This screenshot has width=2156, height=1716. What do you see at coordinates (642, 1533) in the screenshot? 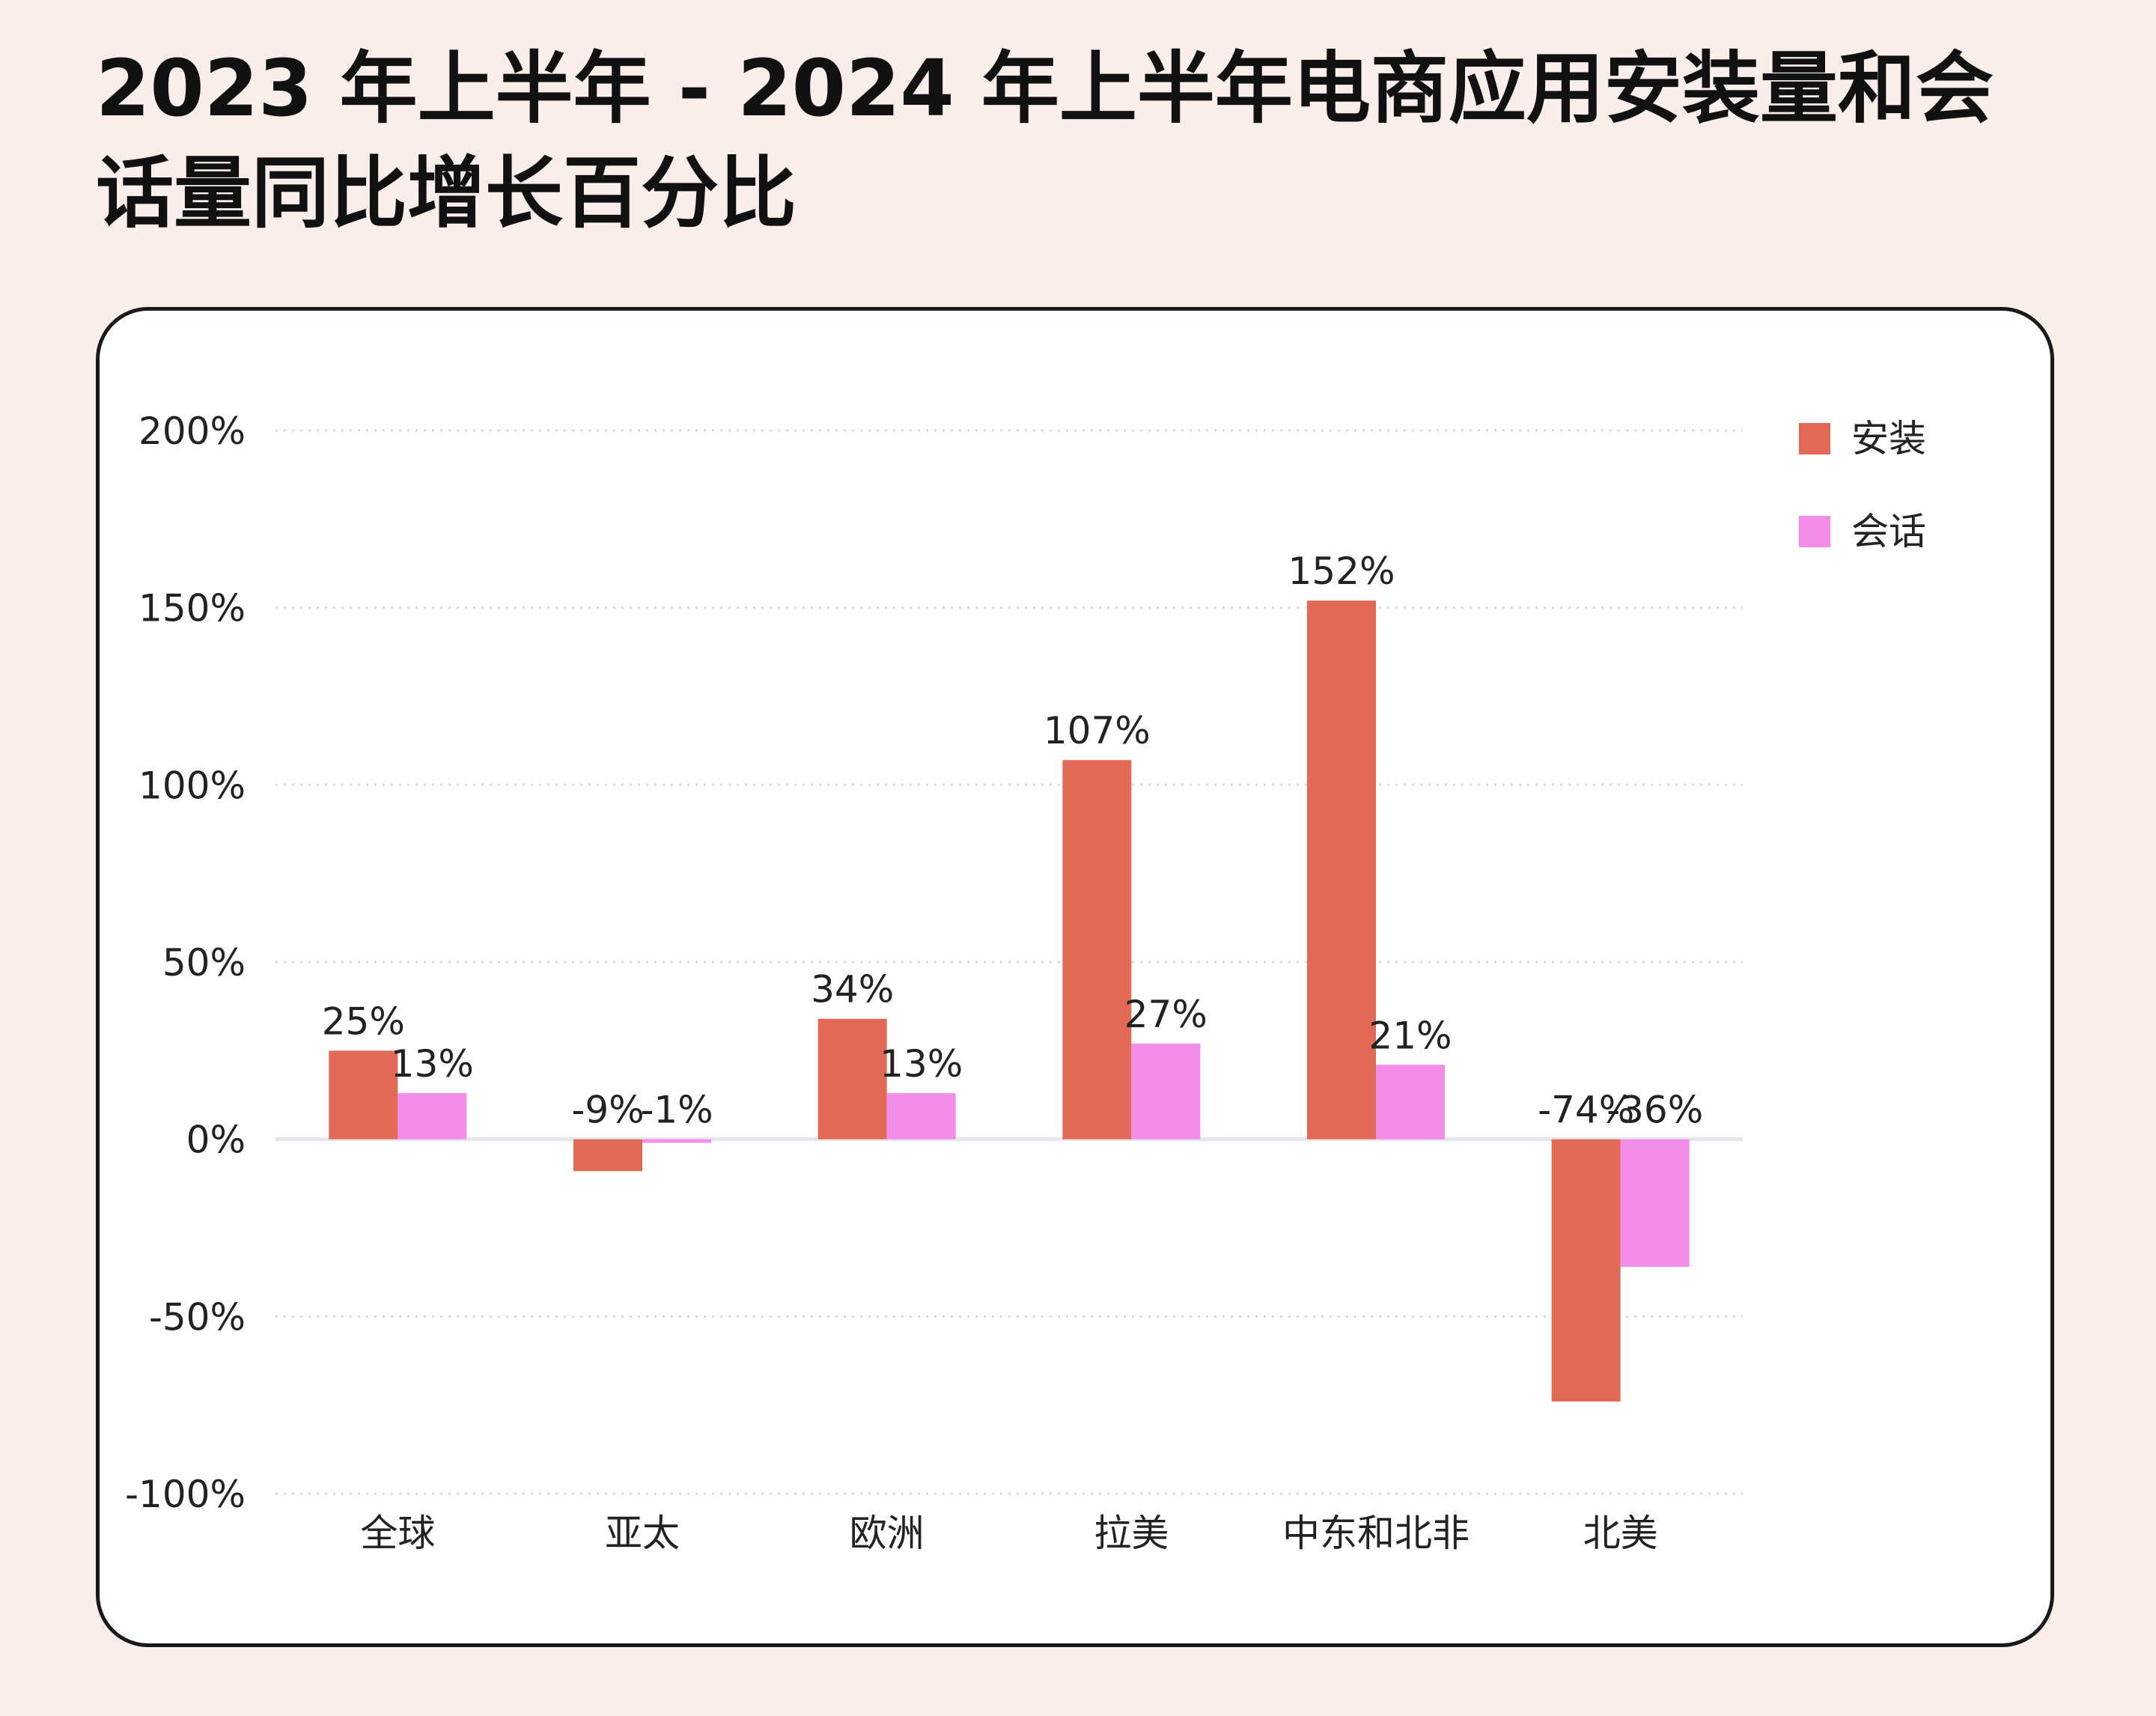
I see `category-label: 亚太` at bounding box center [642, 1533].